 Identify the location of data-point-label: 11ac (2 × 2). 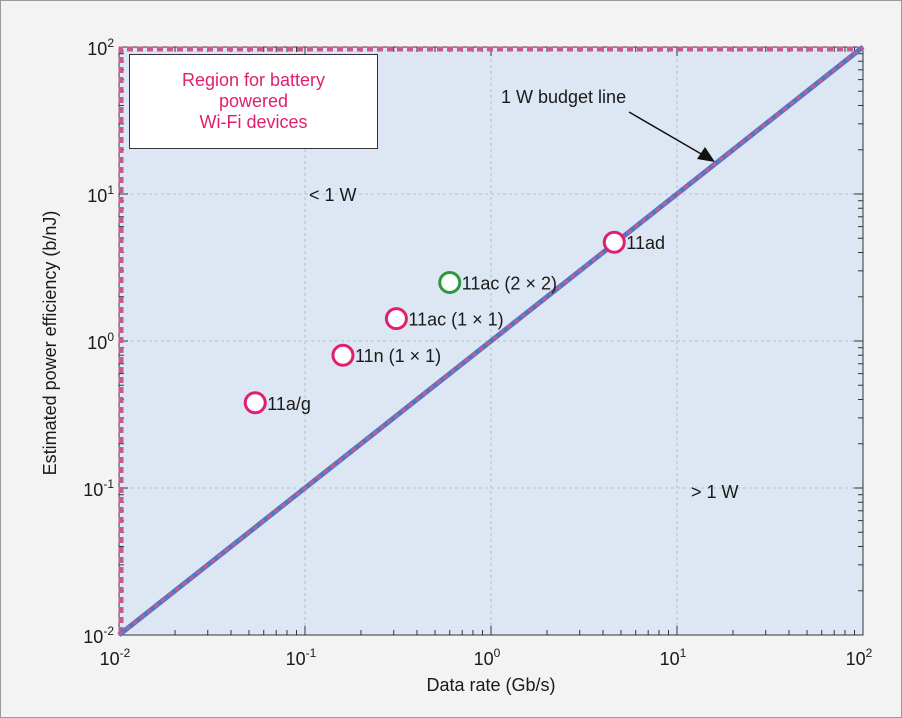
(509, 284).